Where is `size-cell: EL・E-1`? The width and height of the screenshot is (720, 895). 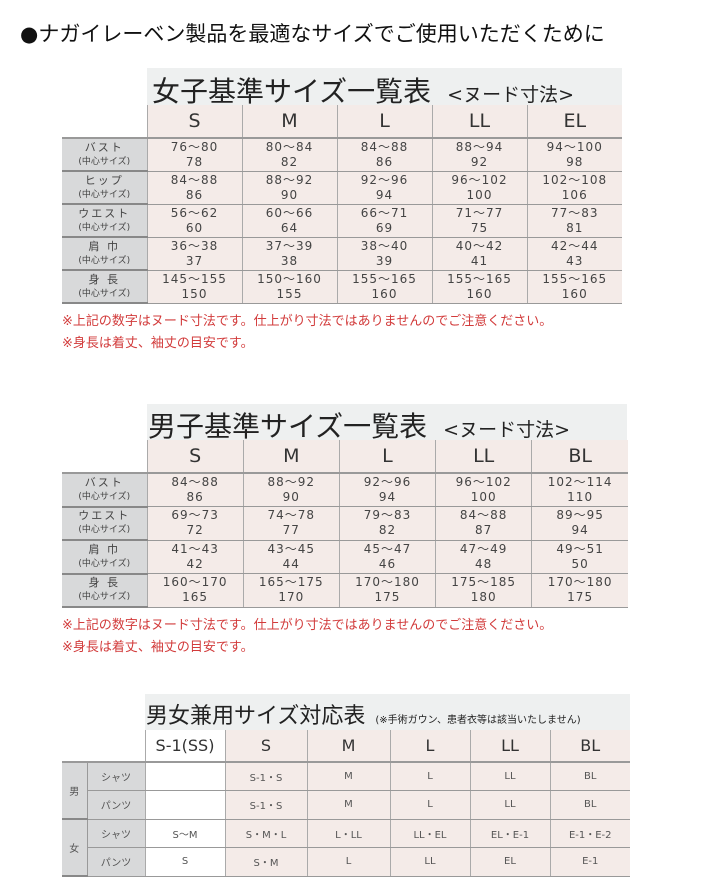 size-cell: EL・E-1 is located at coordinates (509, 833).